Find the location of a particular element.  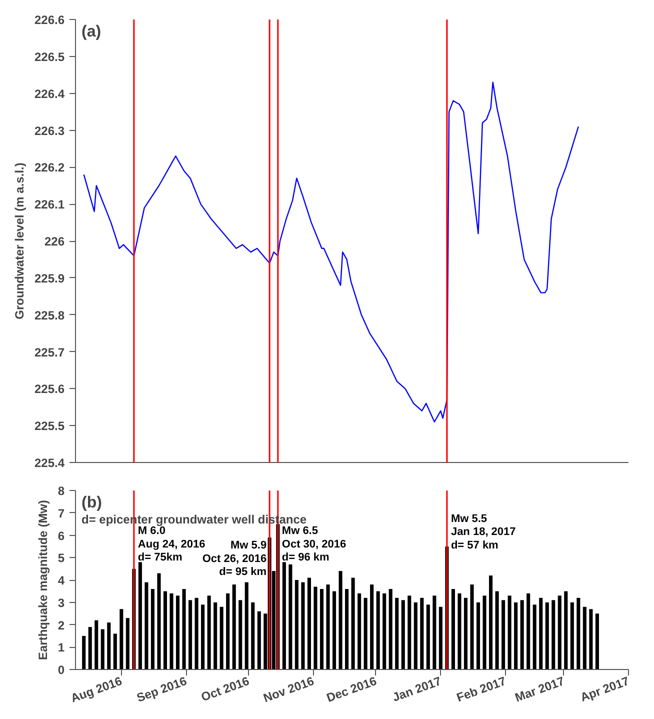

annotation: (a) is located at coordinates (92, 32).